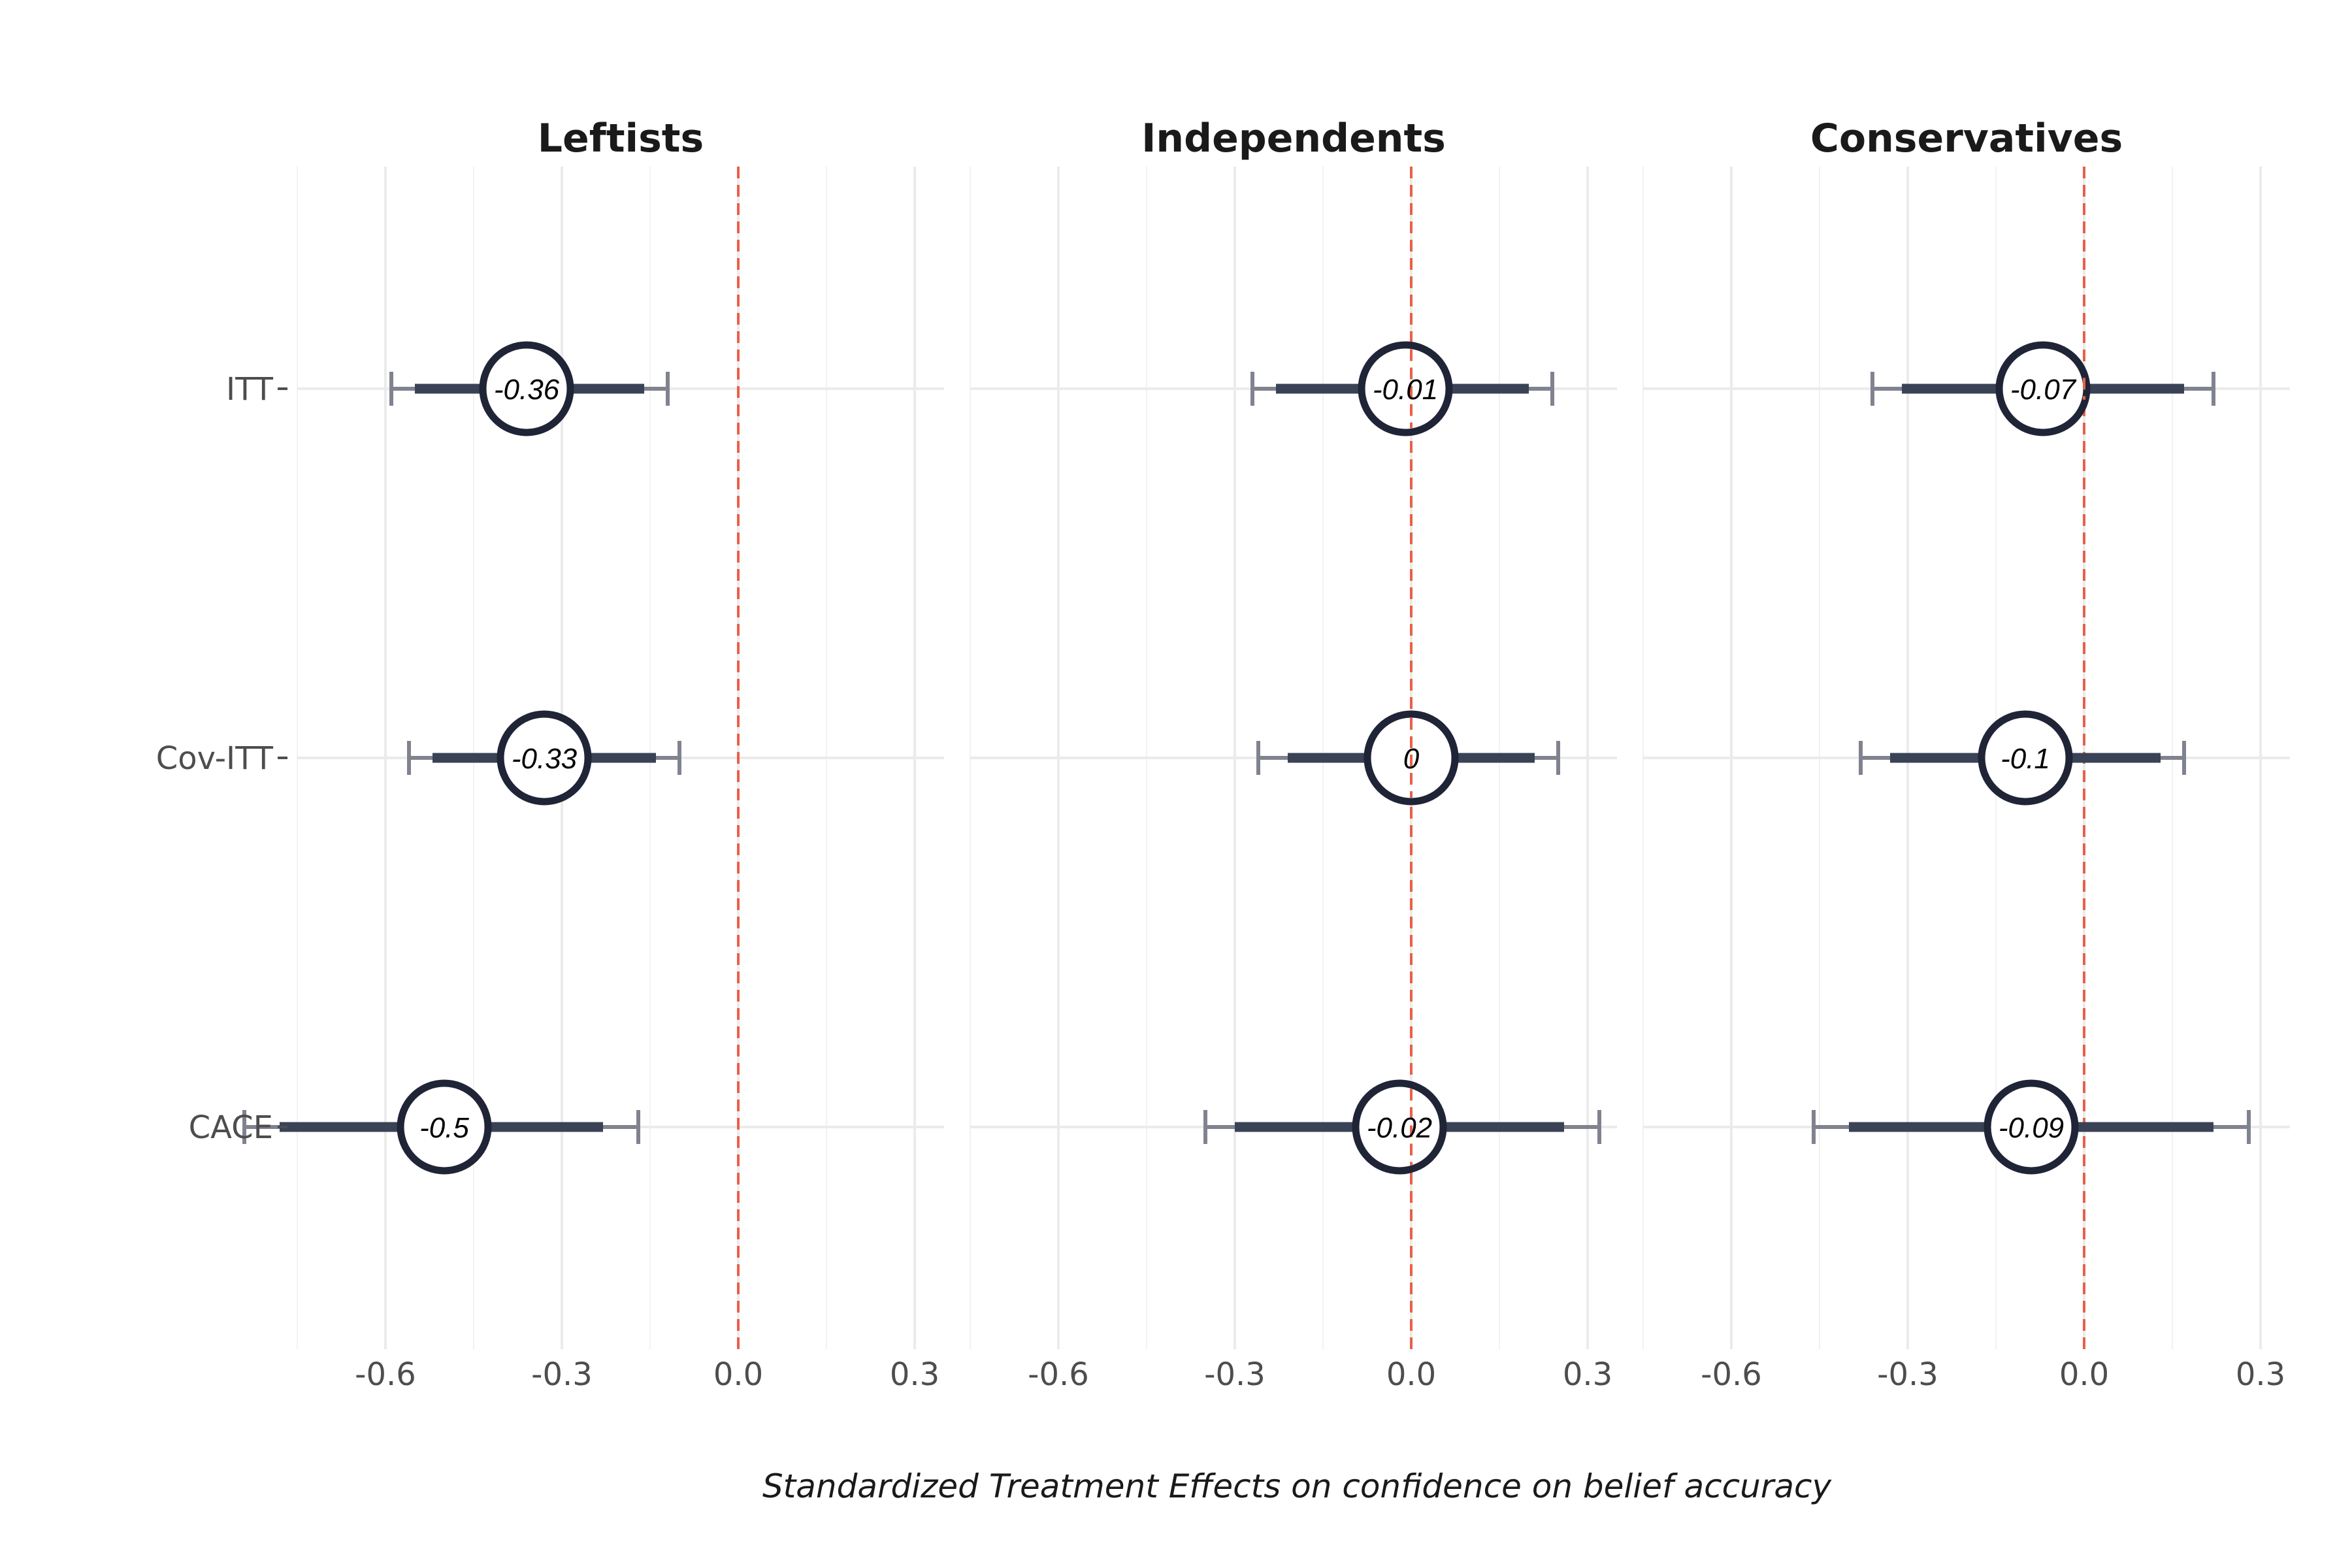 Image resolution: width=2352 pixels, height=1568 pixels. I want to click on estimate-itt: -0.36, so click(529, 388).